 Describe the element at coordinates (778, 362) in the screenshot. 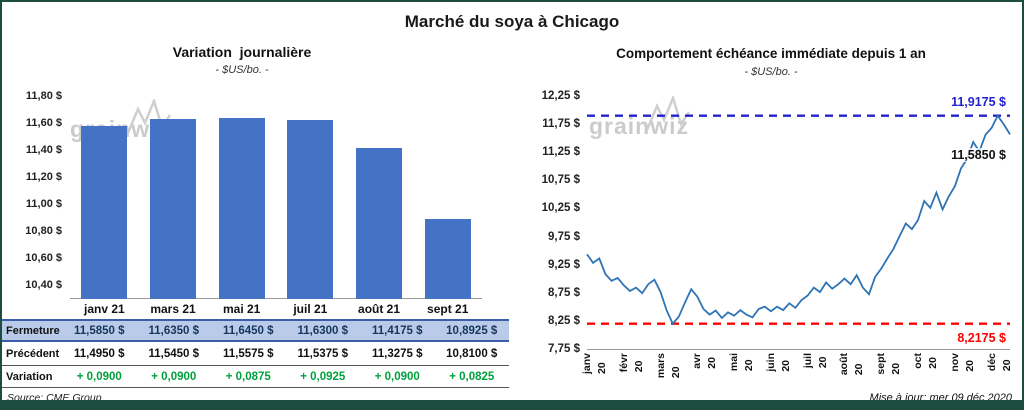

I see `line-xtick-label: juin 20` at that location.